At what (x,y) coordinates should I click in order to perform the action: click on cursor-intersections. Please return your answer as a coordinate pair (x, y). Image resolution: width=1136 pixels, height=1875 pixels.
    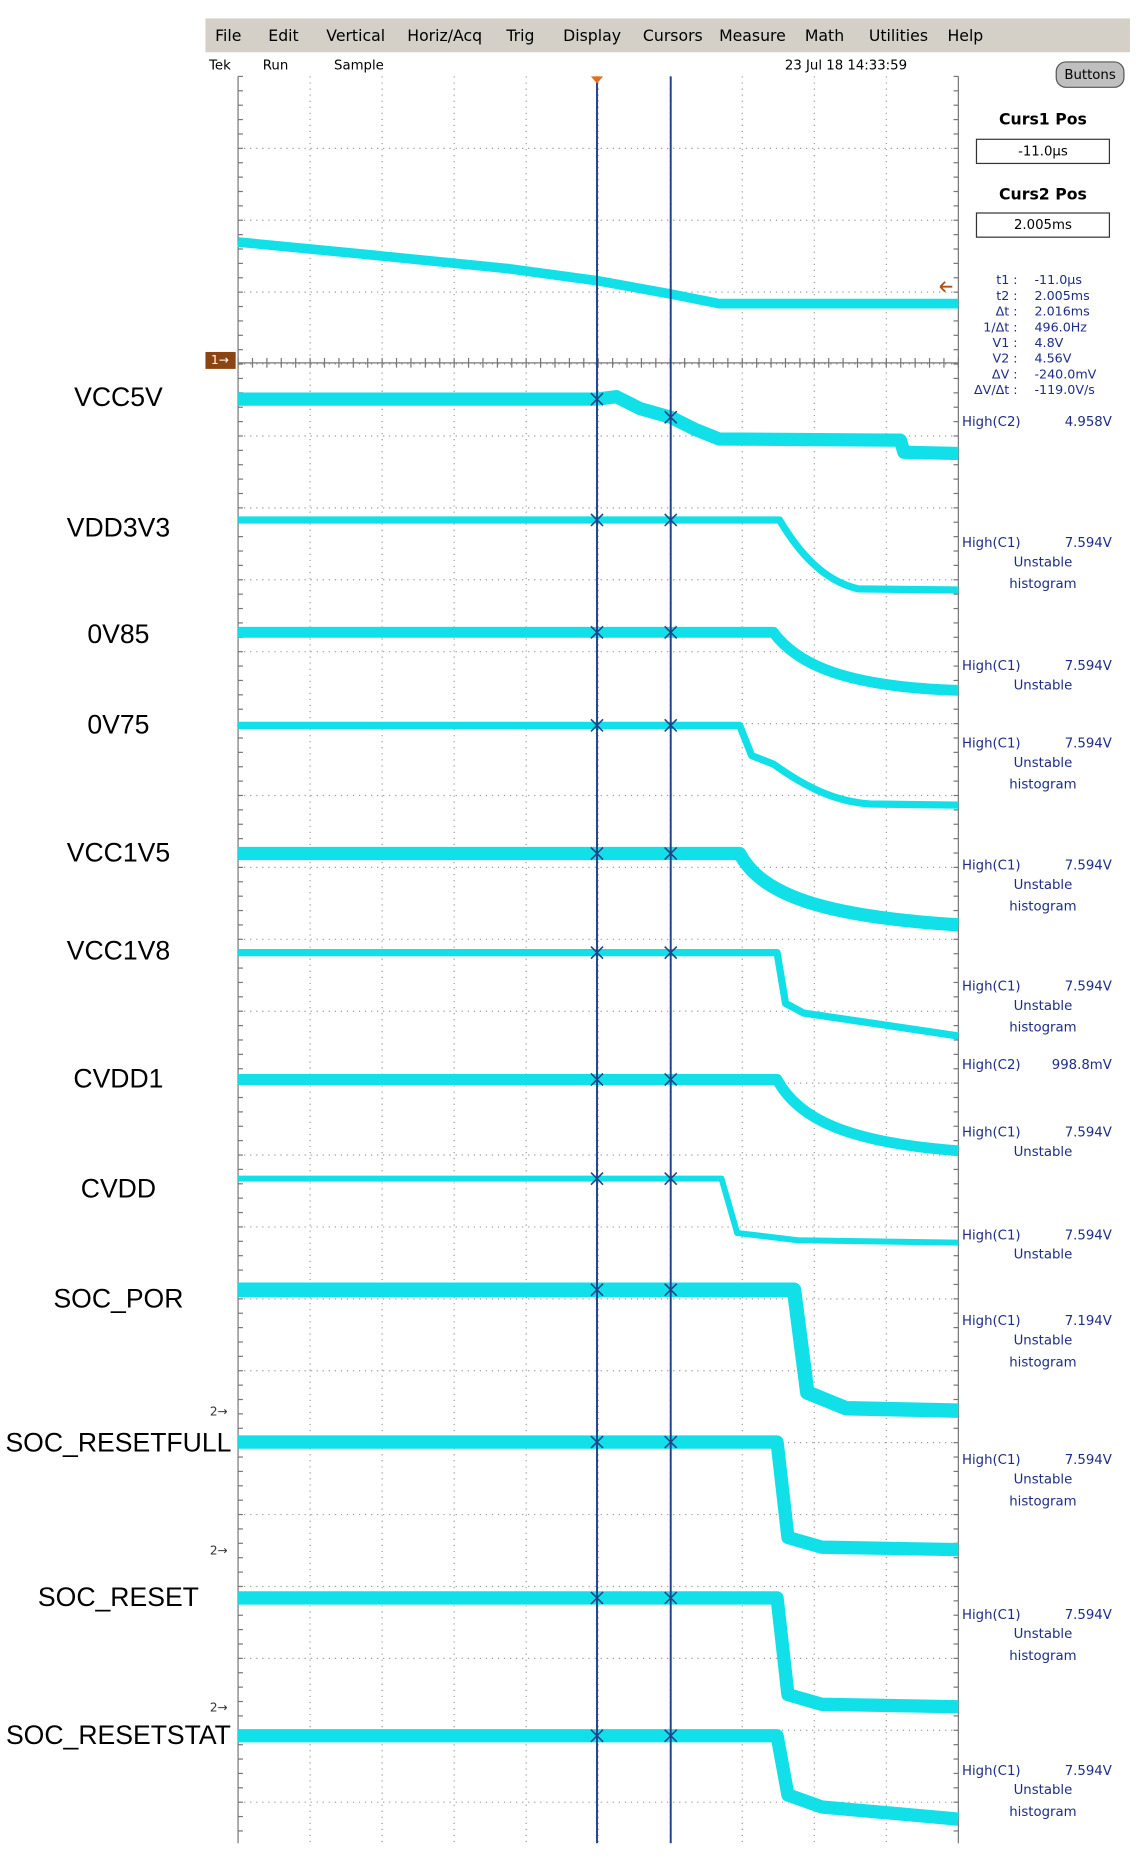
    Looking at the image, I should click on (634, 1067).